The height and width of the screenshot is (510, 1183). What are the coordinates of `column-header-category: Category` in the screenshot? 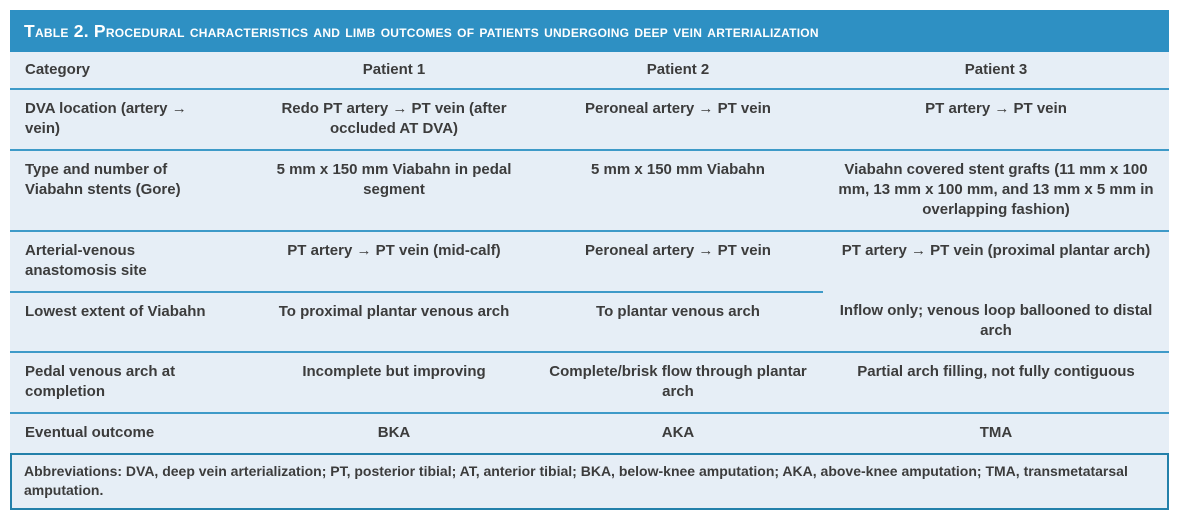 It's located at (132, 71).